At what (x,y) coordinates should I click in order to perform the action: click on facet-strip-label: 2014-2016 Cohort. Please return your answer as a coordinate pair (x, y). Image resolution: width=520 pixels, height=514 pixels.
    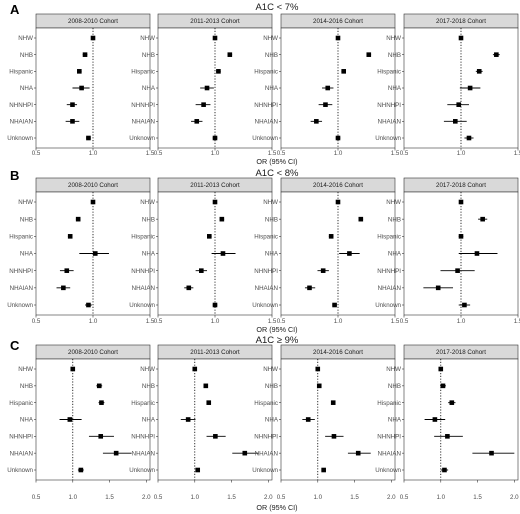
    Looking at the image, I should click on (338, 185).